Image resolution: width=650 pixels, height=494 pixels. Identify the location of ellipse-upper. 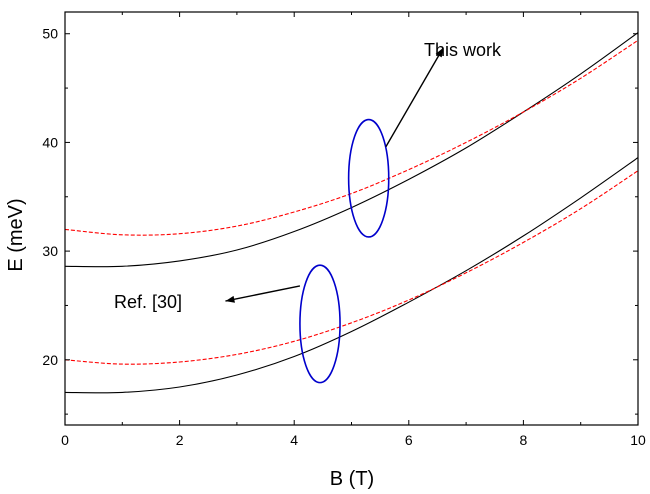
(368, 178).